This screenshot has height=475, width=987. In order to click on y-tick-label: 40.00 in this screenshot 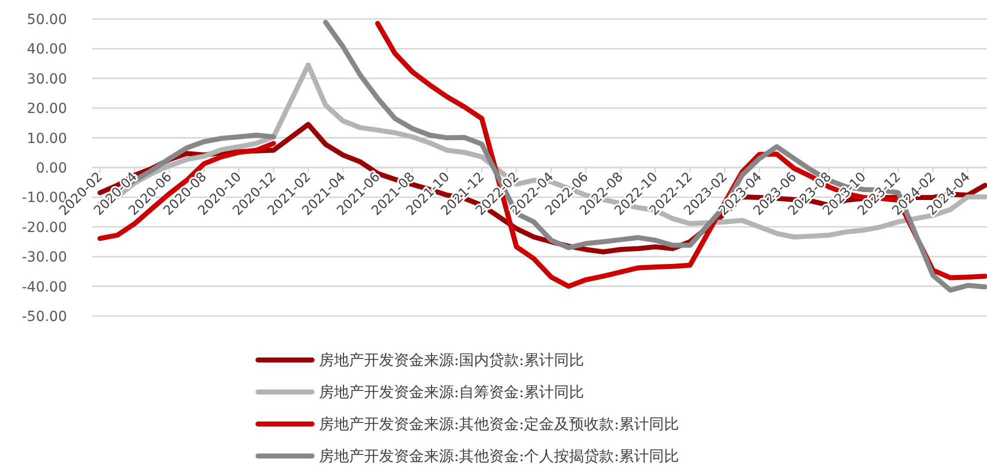, I will do `click(46, 50)`.